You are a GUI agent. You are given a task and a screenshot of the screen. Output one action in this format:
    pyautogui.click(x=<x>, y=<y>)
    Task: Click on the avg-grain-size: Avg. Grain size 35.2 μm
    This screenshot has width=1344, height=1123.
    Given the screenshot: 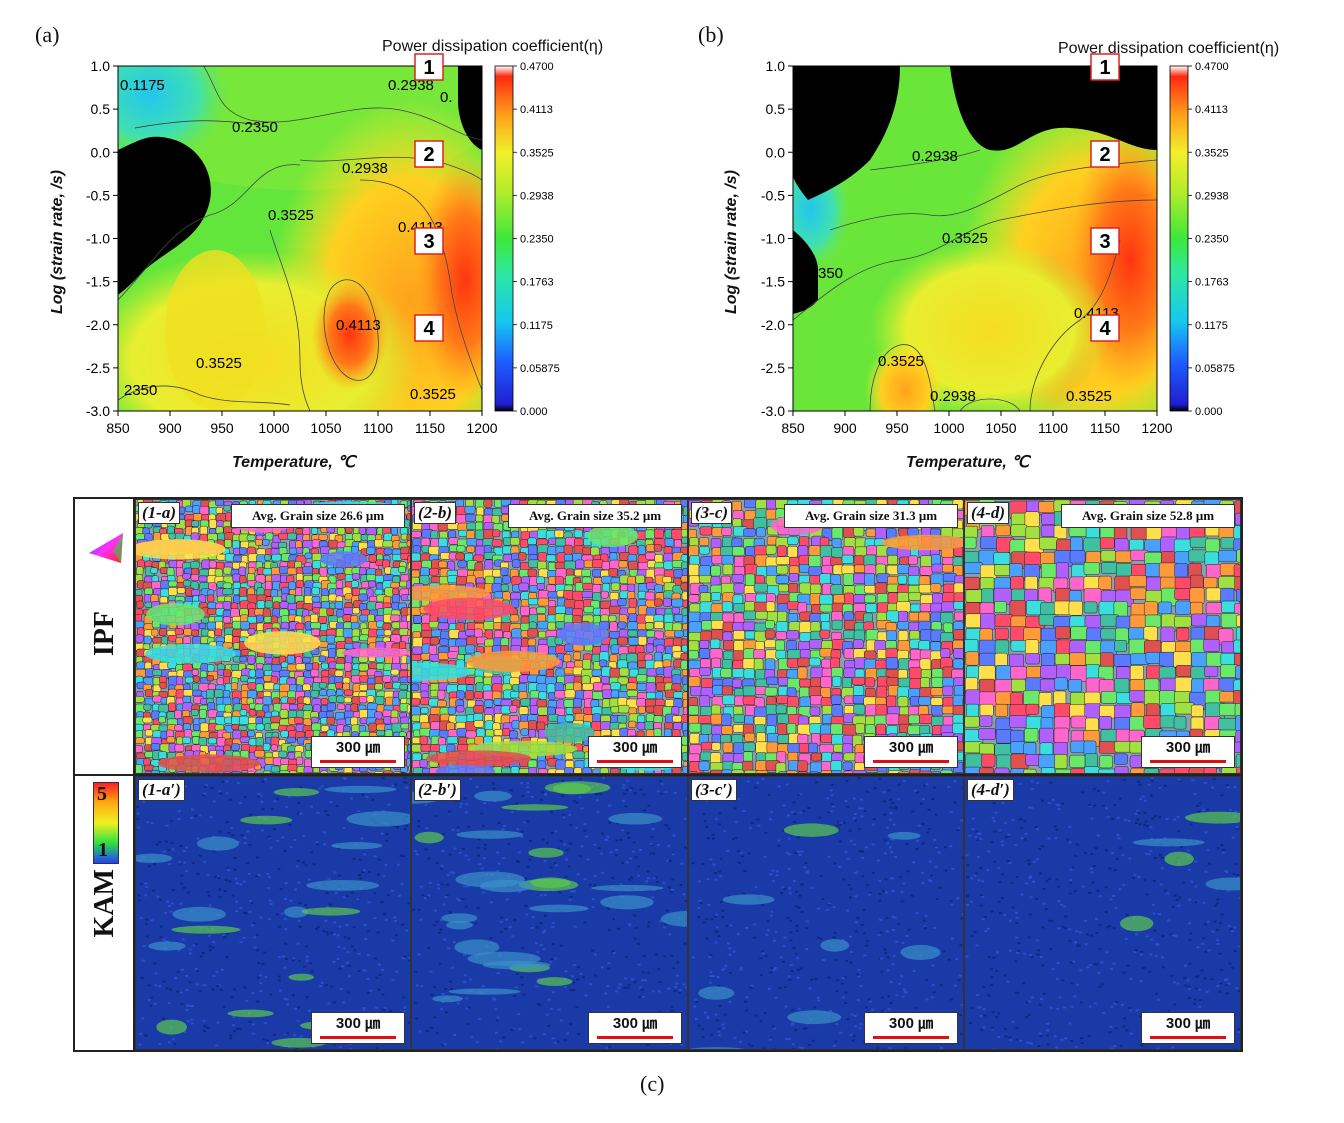 What is the action you would take?
    pyautogui.click(x=595, y=516)
    